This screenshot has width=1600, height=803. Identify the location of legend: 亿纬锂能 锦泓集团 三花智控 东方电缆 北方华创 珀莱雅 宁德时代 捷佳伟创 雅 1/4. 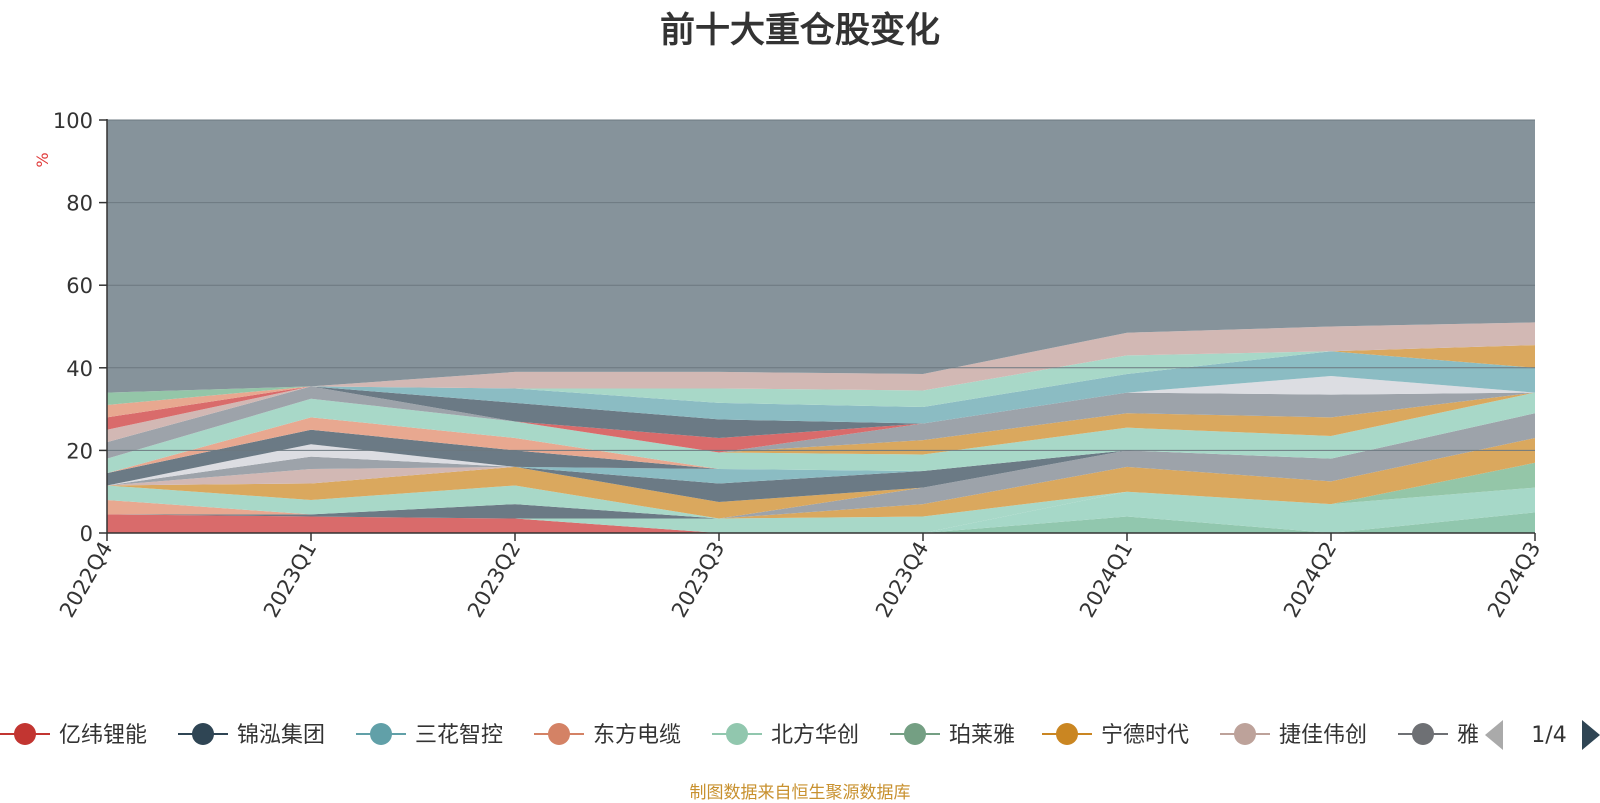
(800, 735).